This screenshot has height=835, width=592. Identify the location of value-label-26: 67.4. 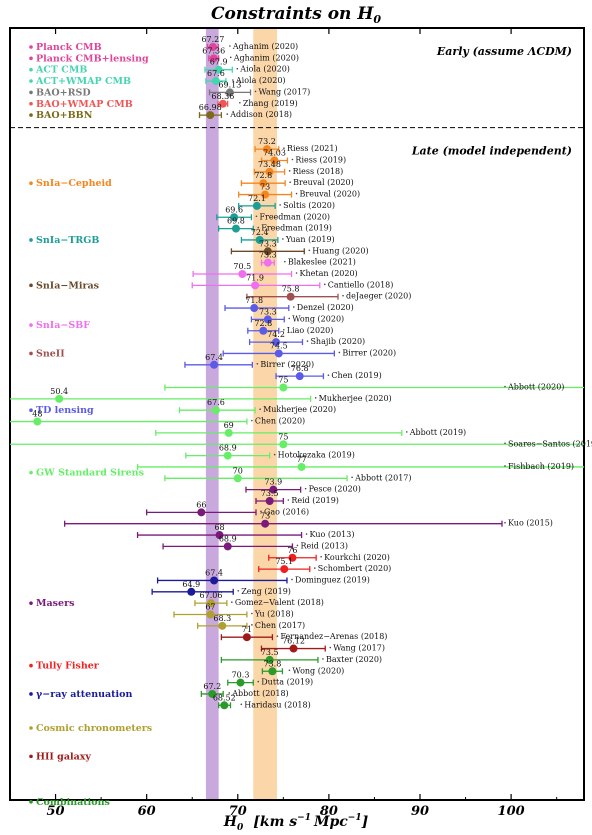
(214, 357).